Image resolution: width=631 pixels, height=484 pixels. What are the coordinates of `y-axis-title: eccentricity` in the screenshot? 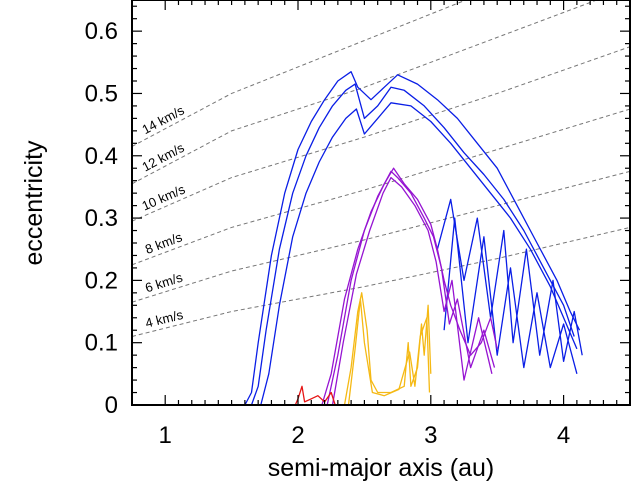 It's located at (34, 203).